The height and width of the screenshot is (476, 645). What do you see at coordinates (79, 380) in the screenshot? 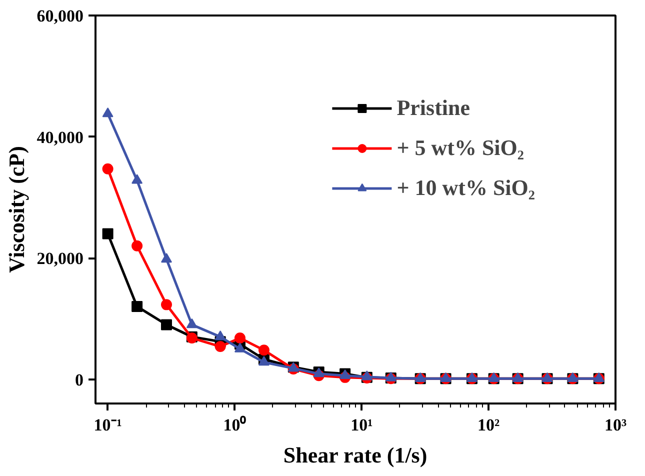
I see `y-tick-label: 0` at bounding box center [79, 380].